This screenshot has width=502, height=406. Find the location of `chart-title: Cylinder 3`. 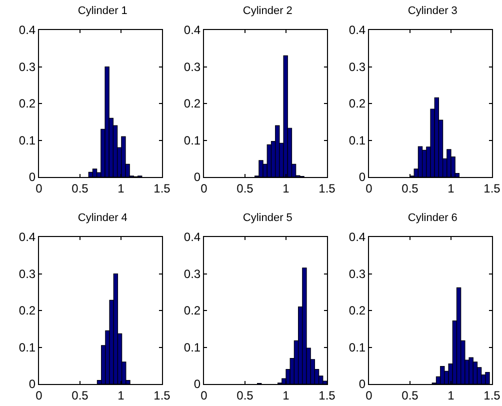

chart-title: Cylinder 3 is located at coordinates (433, 10).